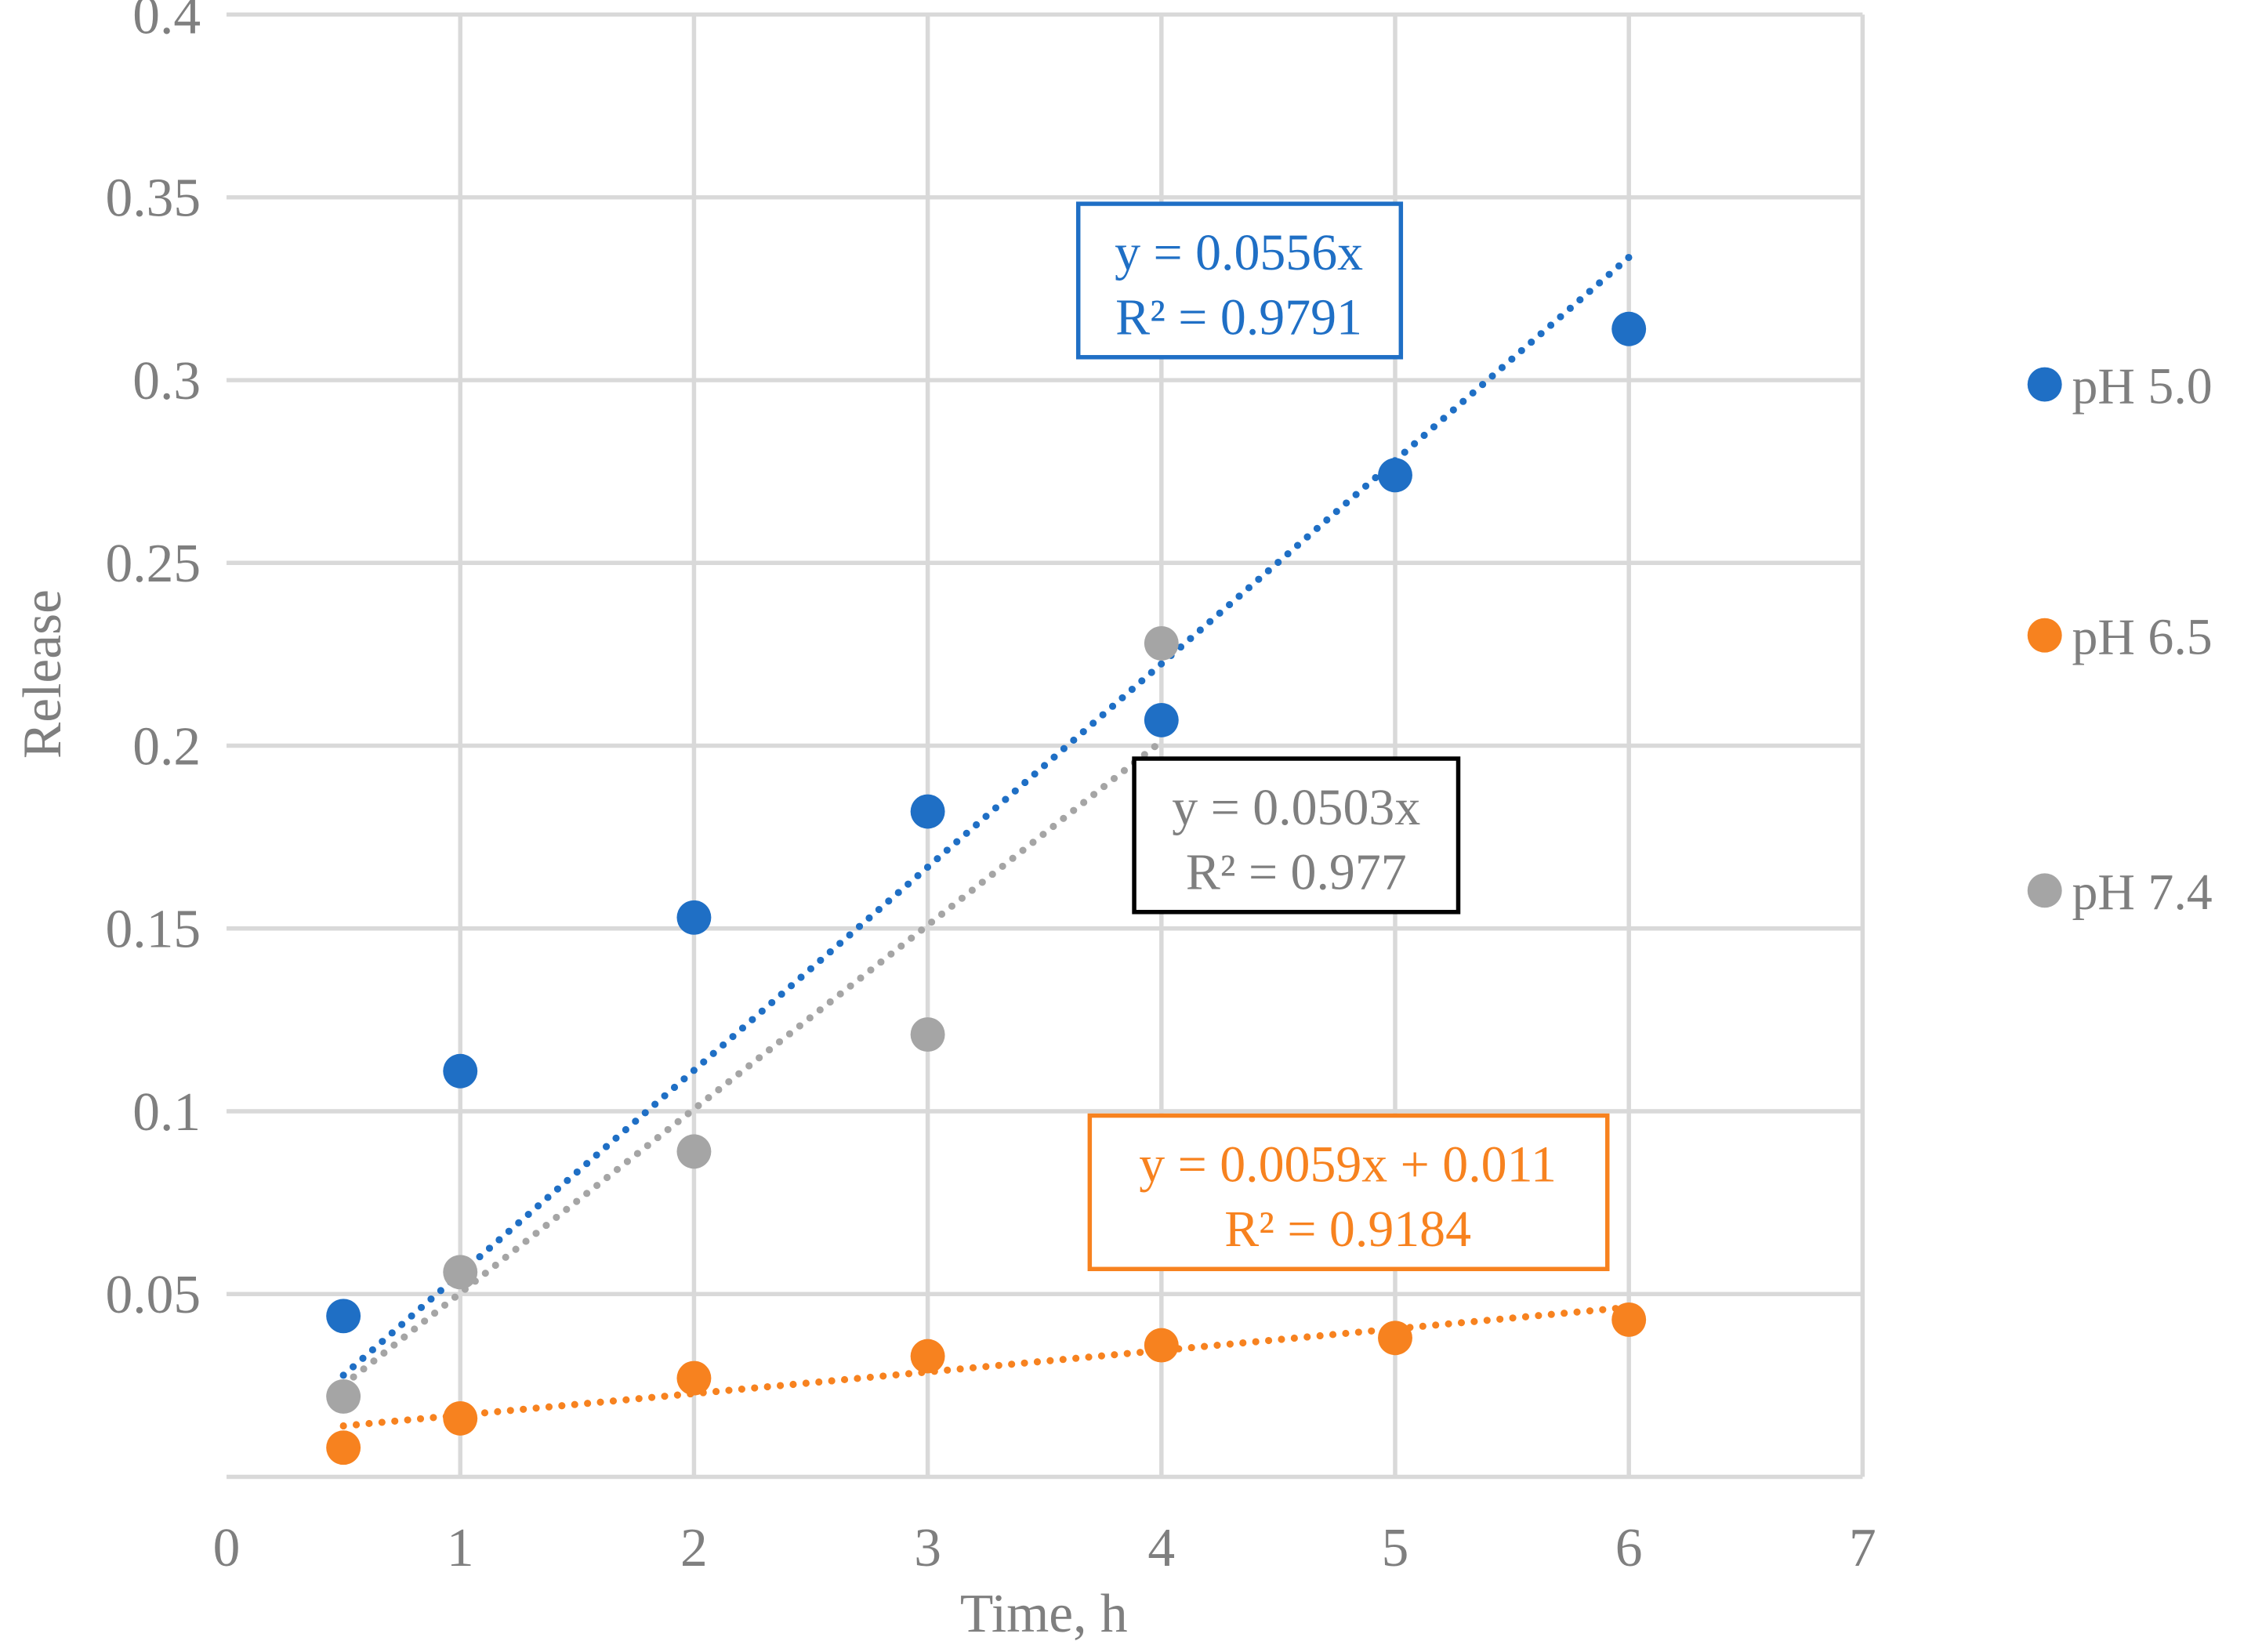  I want to click on svg-text: y = 0.0059x + 0.011, so click(1348, 1165).